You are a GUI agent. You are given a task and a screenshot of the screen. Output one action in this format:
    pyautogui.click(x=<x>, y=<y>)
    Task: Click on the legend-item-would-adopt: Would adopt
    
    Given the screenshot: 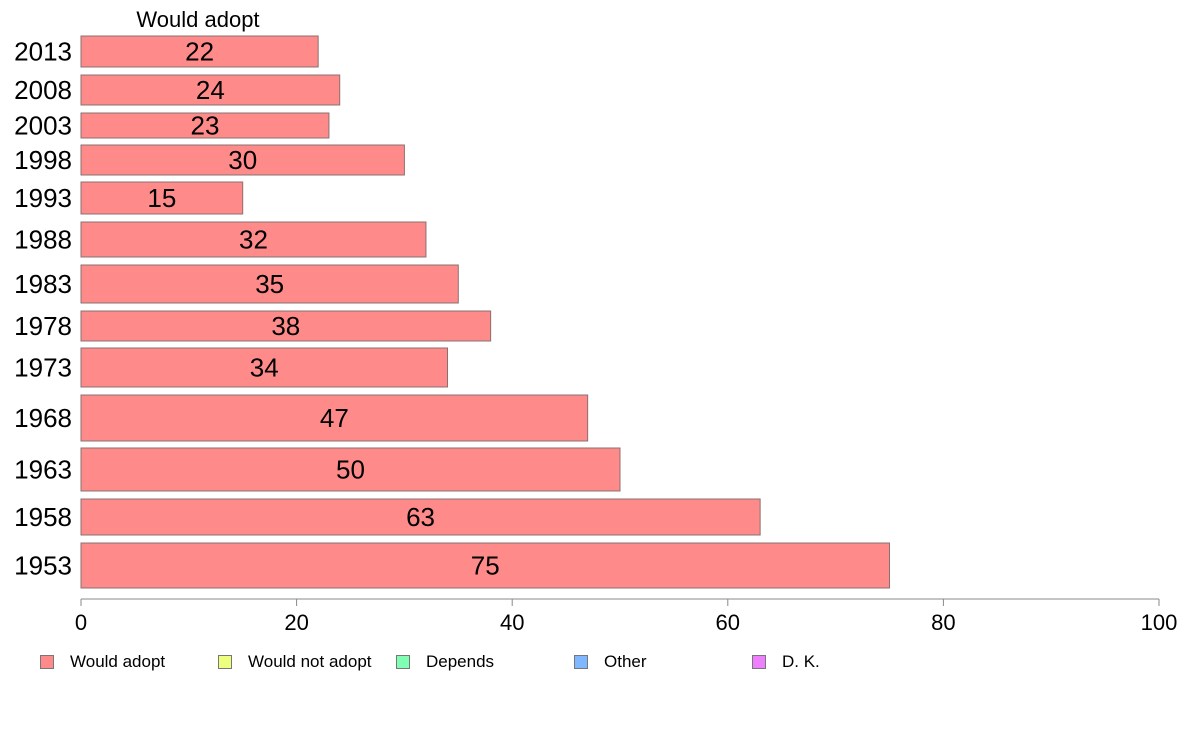 What is the action you would take?
    pyautogui.click(x=102, y=662)
    